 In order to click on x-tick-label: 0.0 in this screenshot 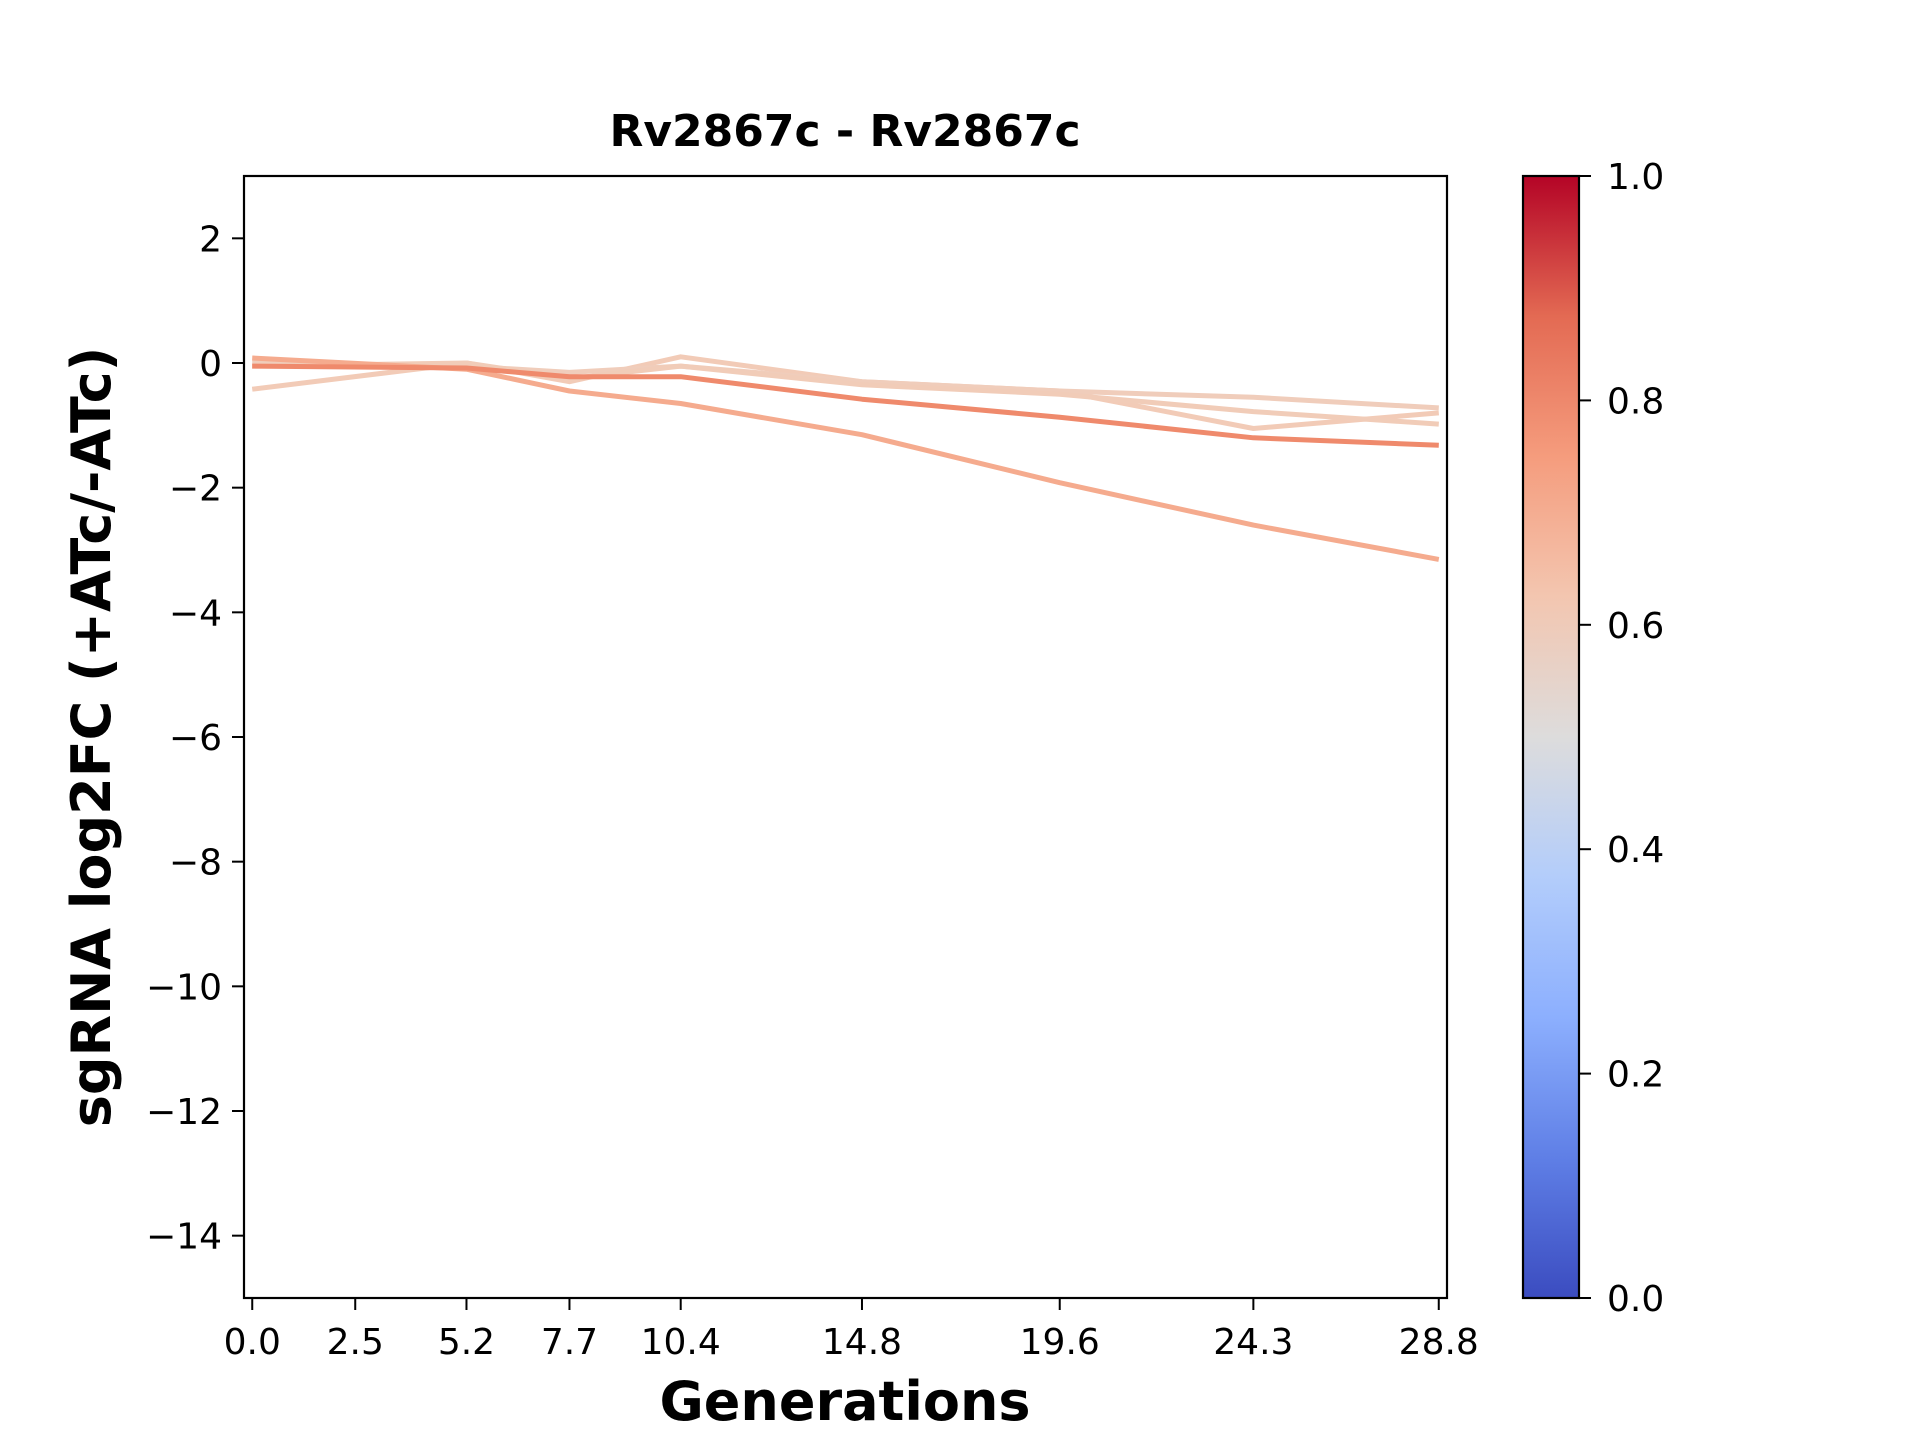, I will do `click(252, 1342)`.